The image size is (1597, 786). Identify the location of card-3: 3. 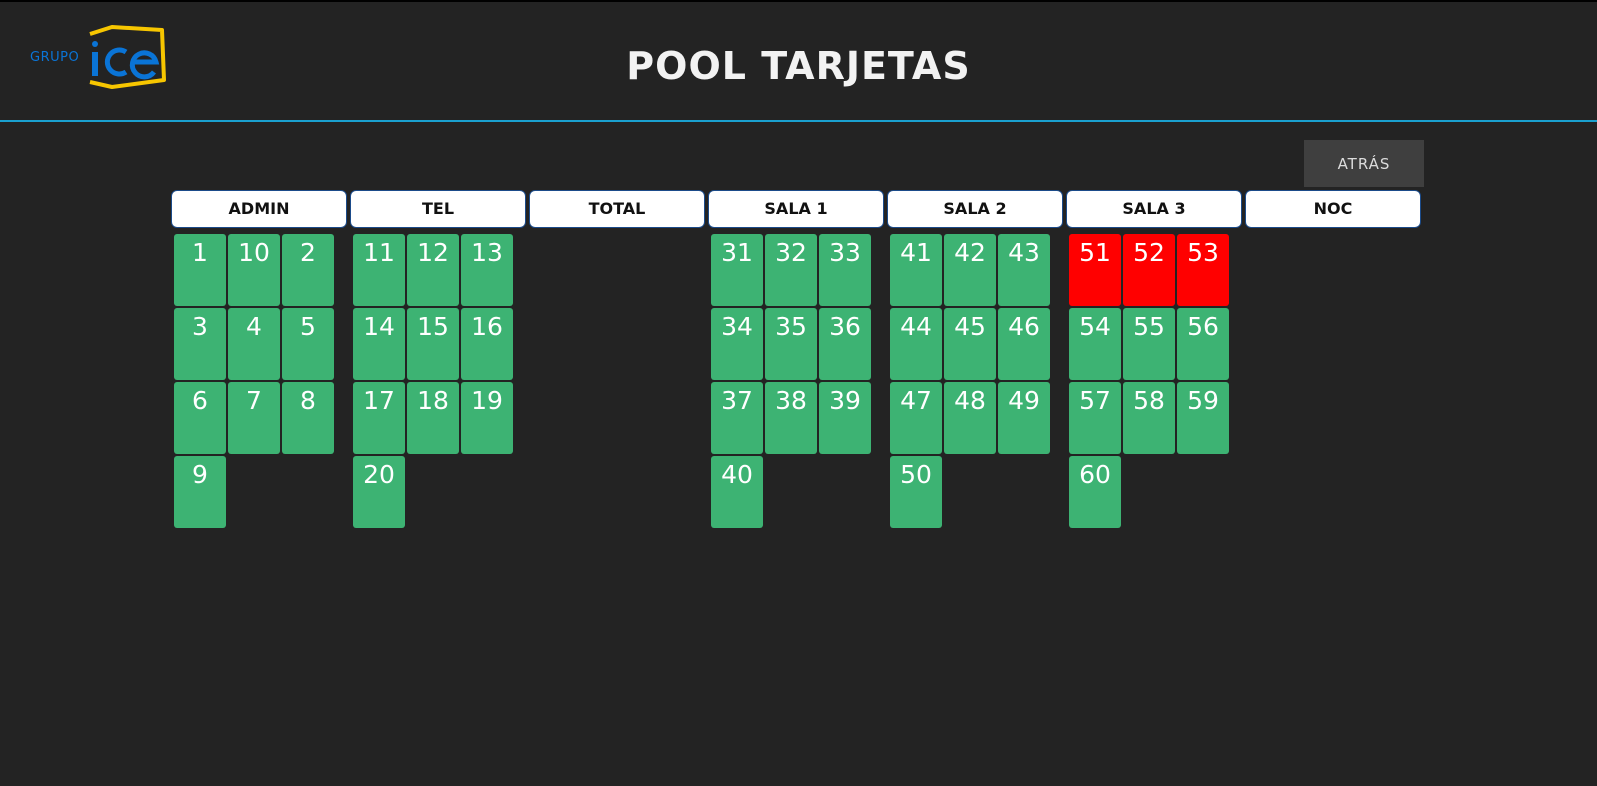
(200, 344).